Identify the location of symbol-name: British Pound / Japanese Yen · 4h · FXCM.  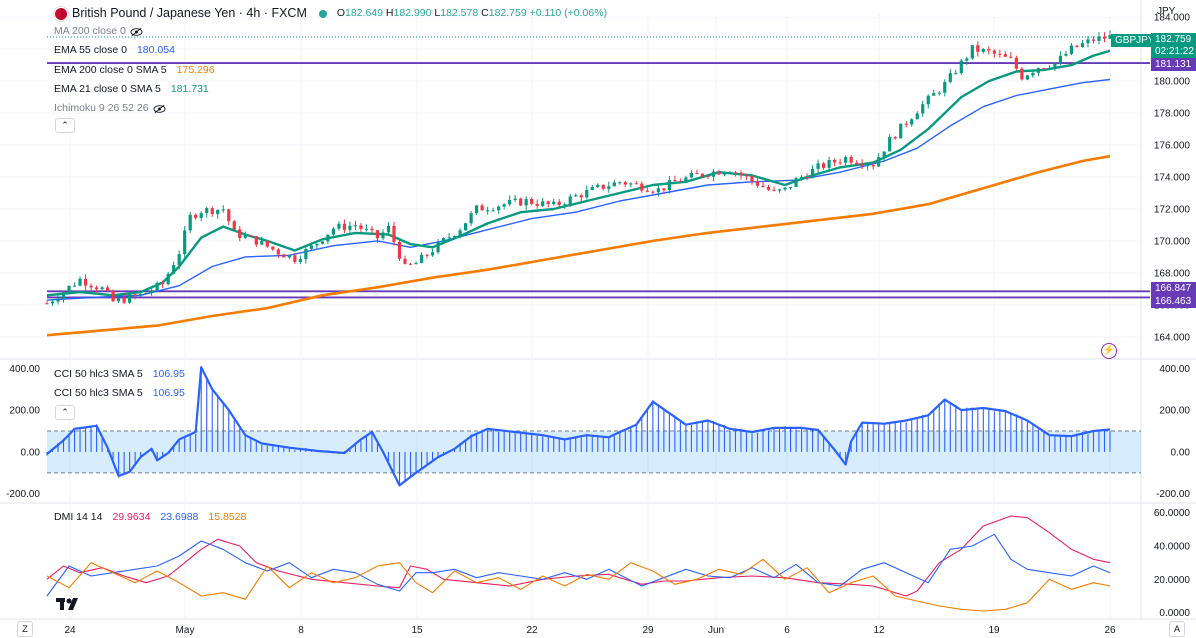
(189, 13).